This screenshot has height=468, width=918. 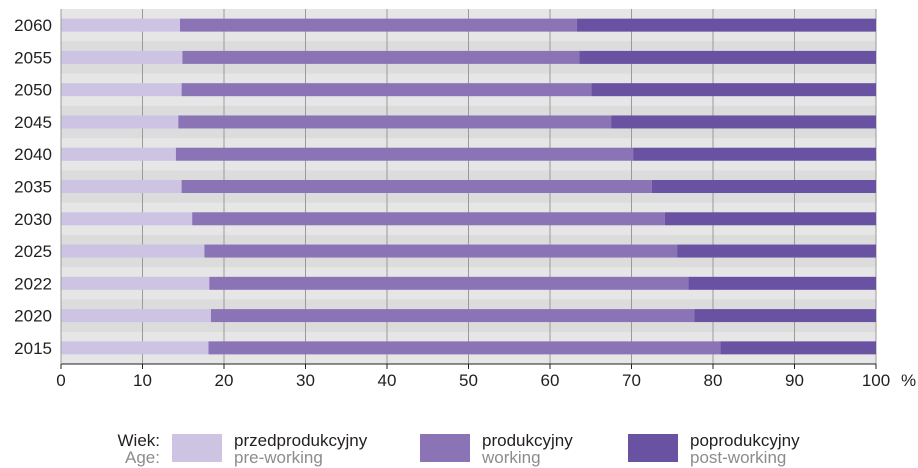 I want to click on y-tick-label: 2055, so click(x=33, y=57).